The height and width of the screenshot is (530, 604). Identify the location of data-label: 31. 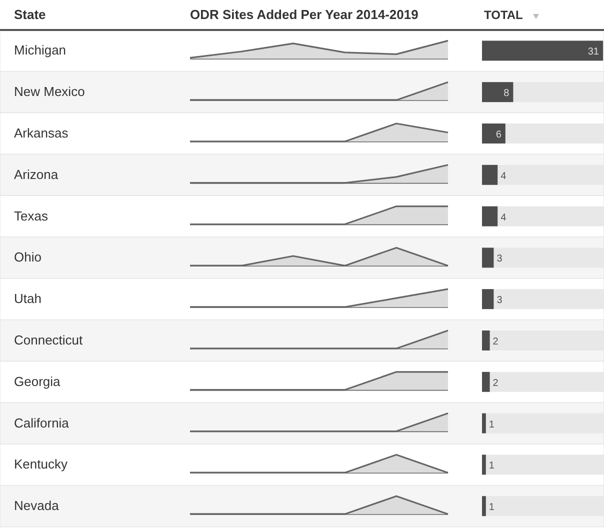
(594, 52).